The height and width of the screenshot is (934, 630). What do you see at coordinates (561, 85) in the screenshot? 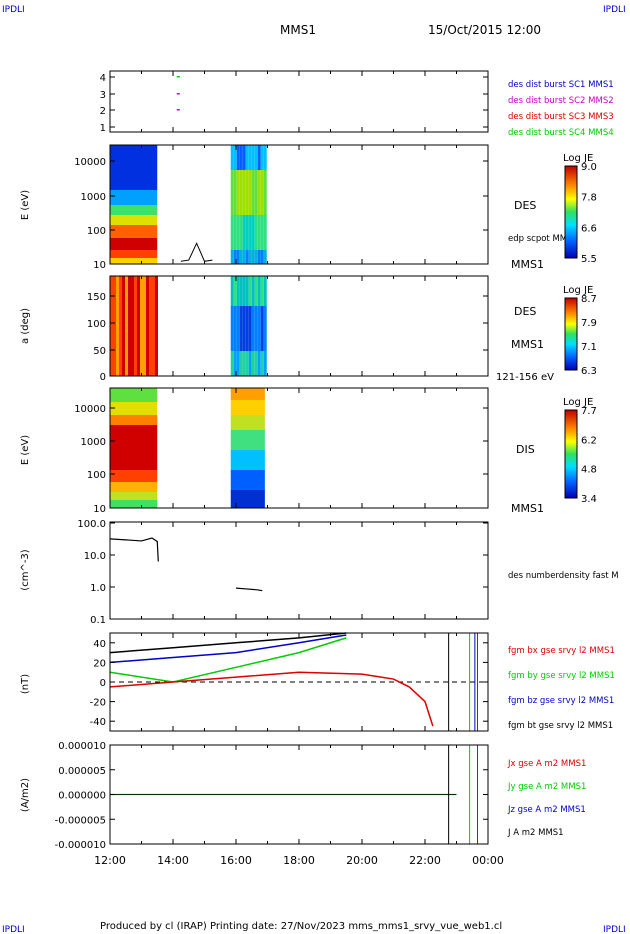
I see `burst-legend-entry: des dist burst SC1 MMS1` at bounding box center [561, 85].